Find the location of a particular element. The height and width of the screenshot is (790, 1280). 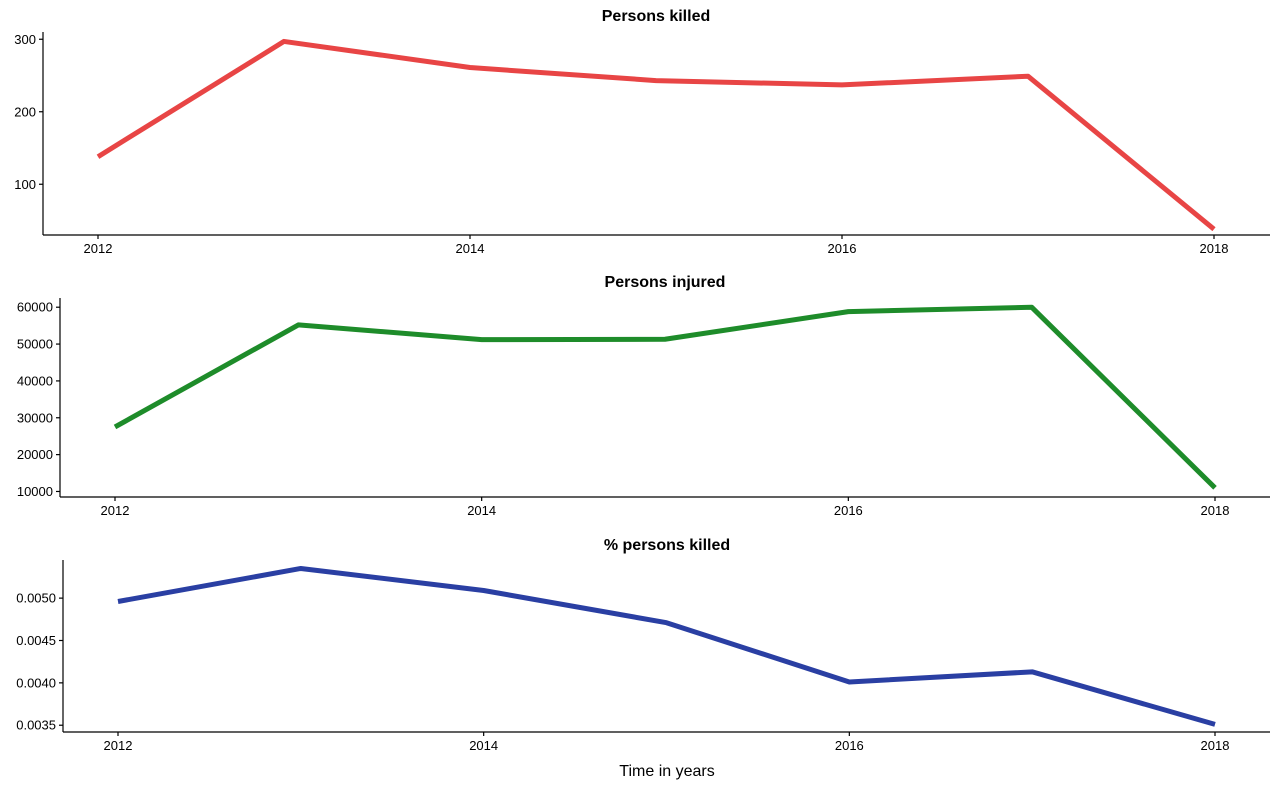

y-tick-label: 50000 is located at coordinates (35, 344).